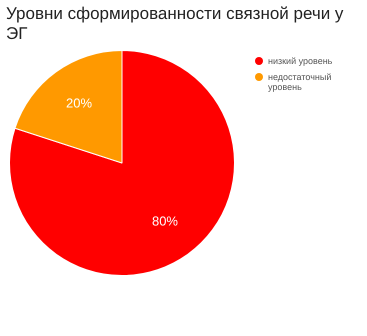 This screenshot has height=336, width=367. Describe the element at coordinates (300, 61) in the screenshot. I see `legend-label: низкий уровень` at that location.